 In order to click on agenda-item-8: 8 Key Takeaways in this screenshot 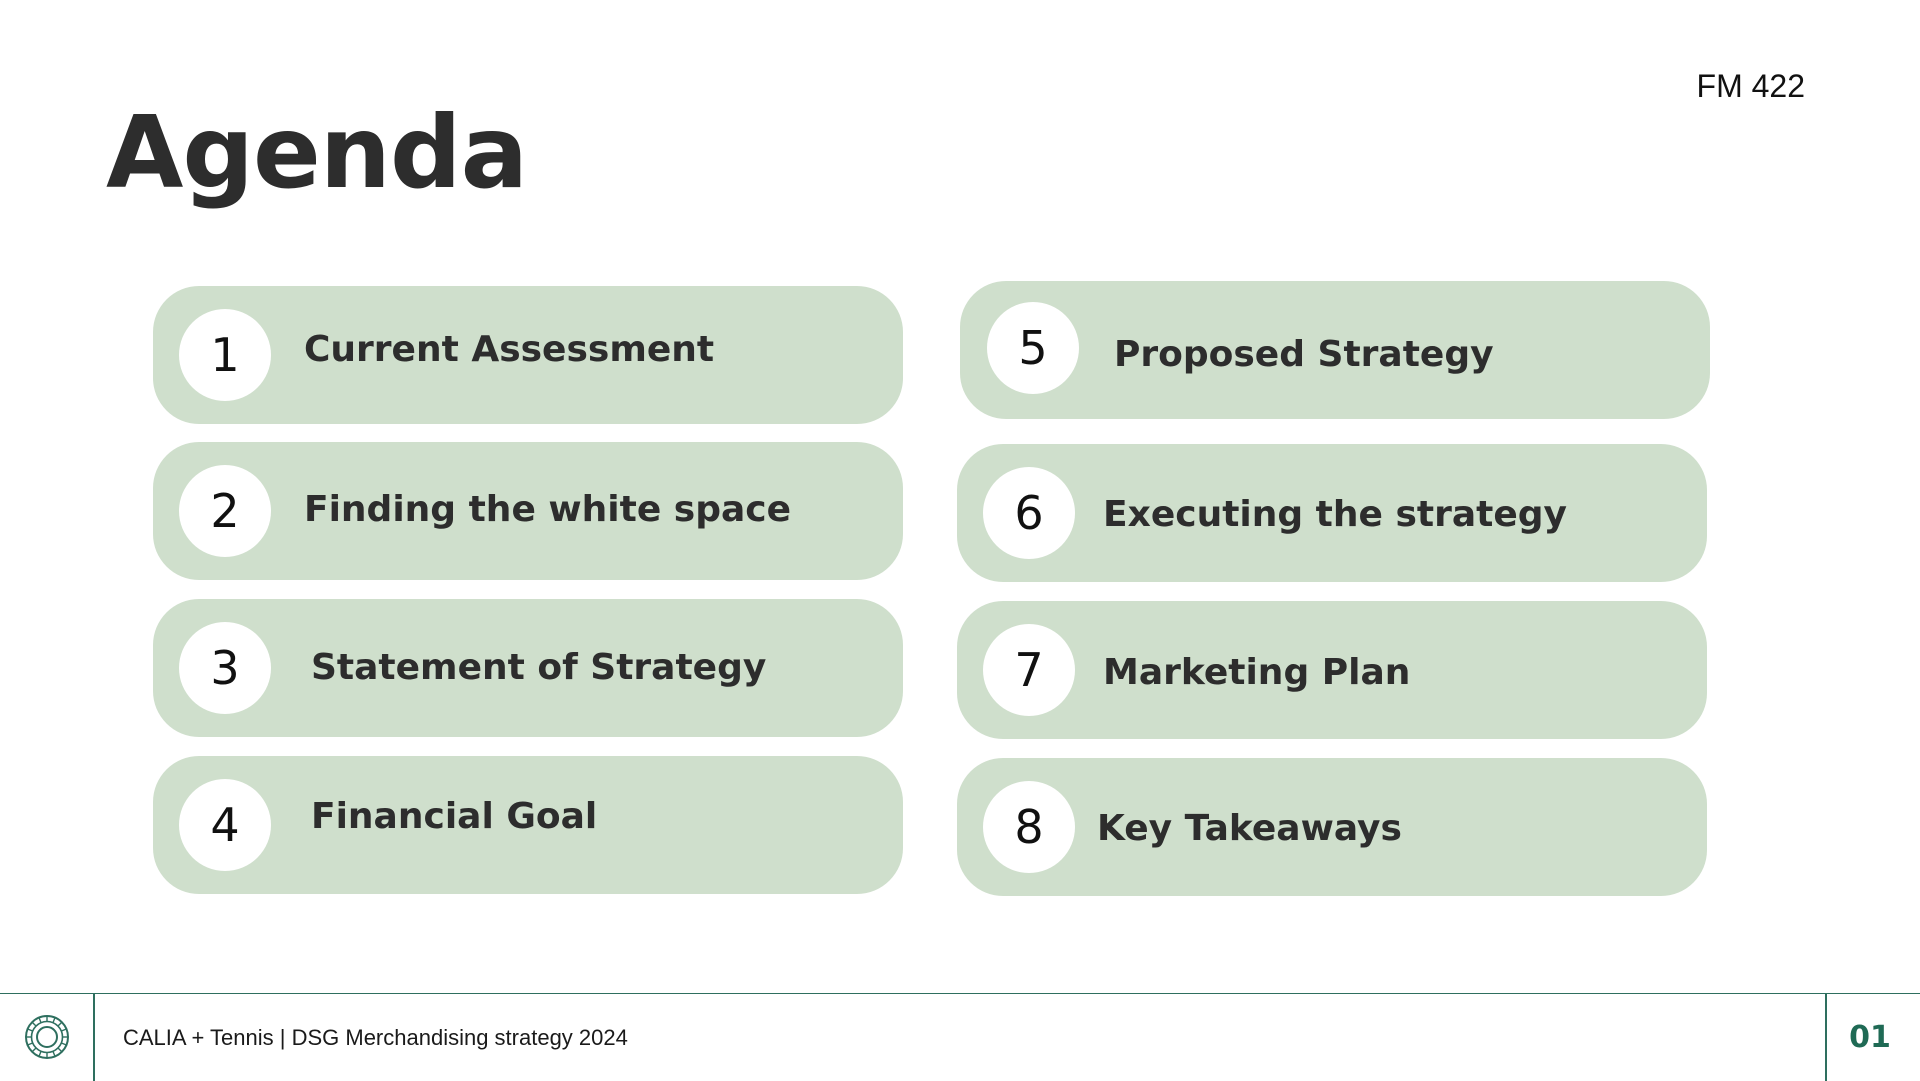, I will do `click(1332, 827)`.